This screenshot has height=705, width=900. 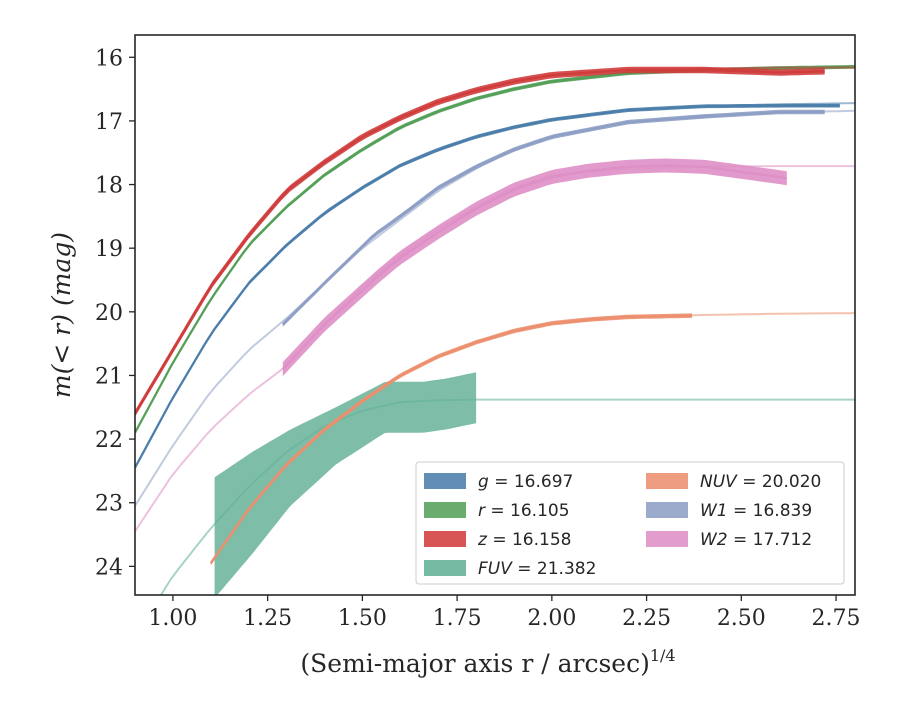 What do you see at coordinates (667, 481) in the screenshot?
I see `legend-swatch-NUV` at bounding box center [667, 481].